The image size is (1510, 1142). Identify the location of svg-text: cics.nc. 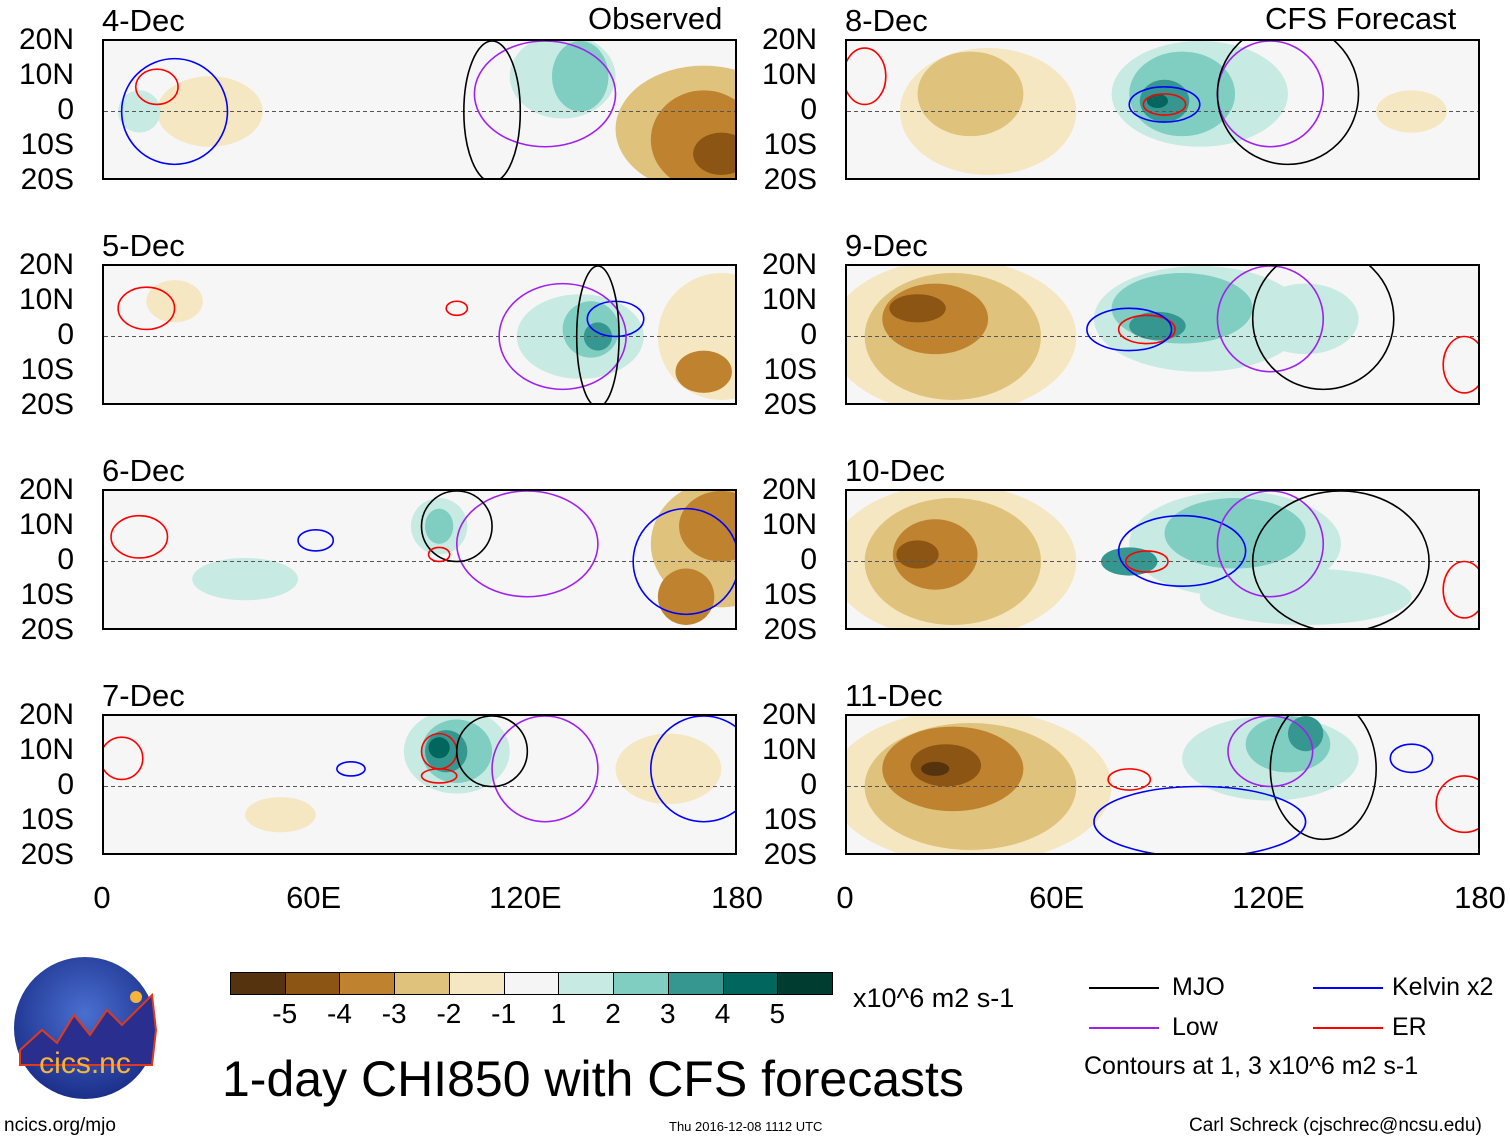
(85, 1063).